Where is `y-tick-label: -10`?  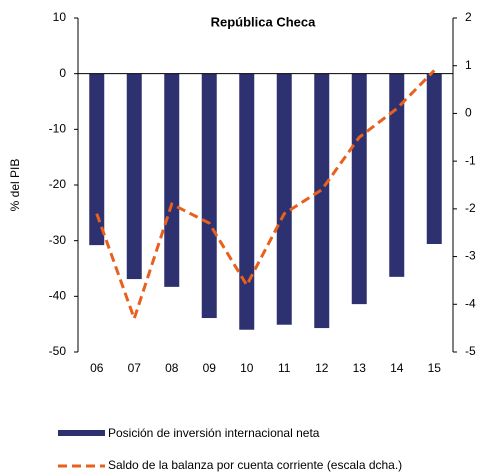
y-tick-label: -10 is located at coordinates (58, 129).